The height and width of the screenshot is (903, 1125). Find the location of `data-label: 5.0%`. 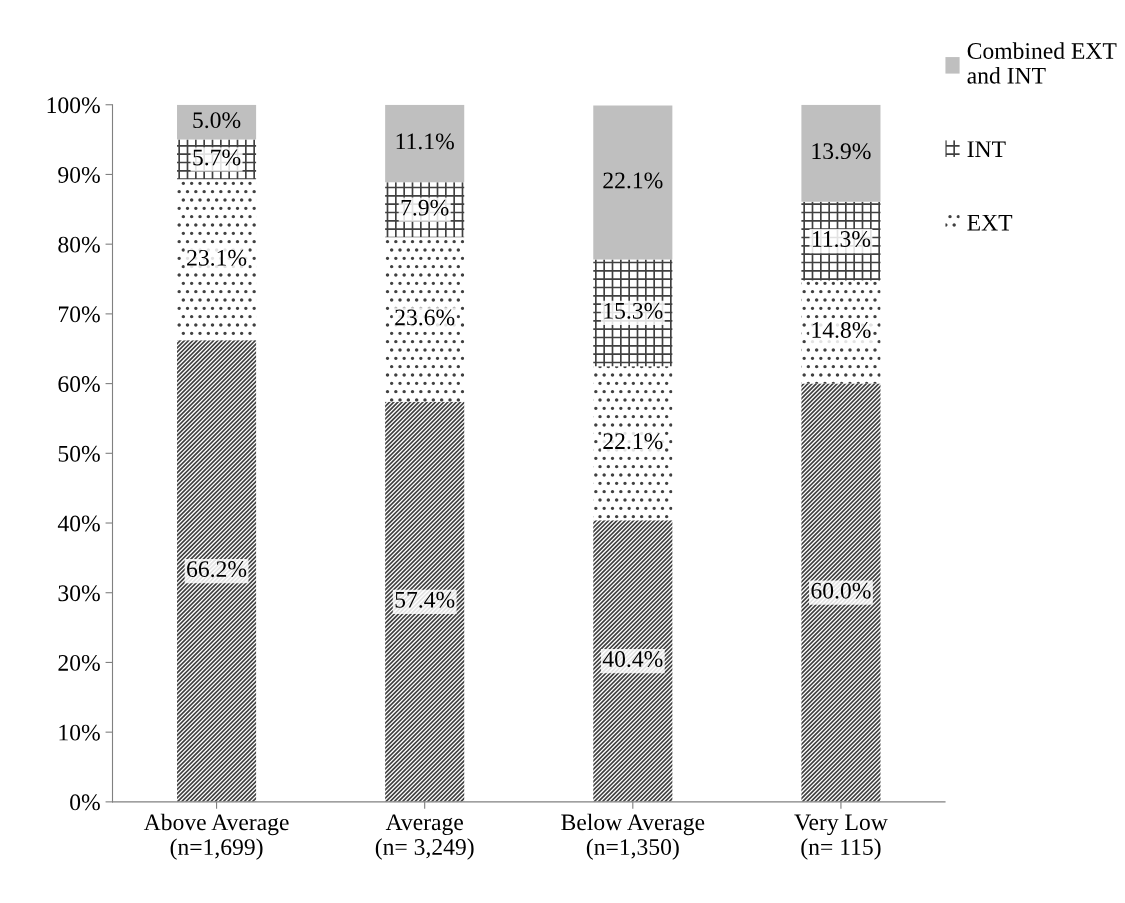

data-label: 5.0% is located at coordinates (217, 120).